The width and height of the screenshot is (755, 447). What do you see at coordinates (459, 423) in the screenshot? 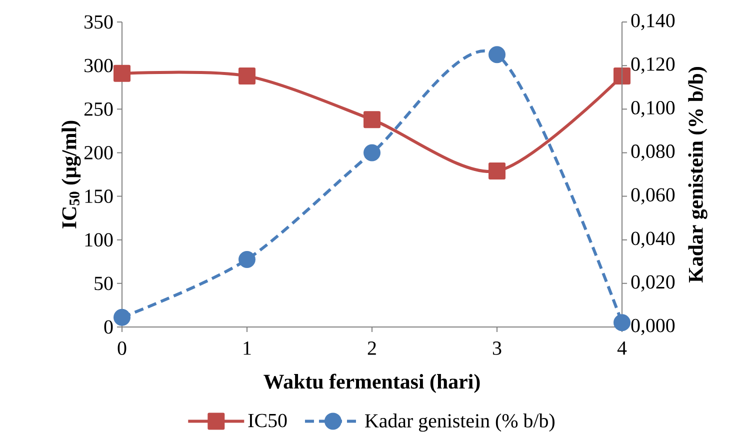
I see `legend-label: Kadar genistein (% b/b)` at bounding box center [459, 423].